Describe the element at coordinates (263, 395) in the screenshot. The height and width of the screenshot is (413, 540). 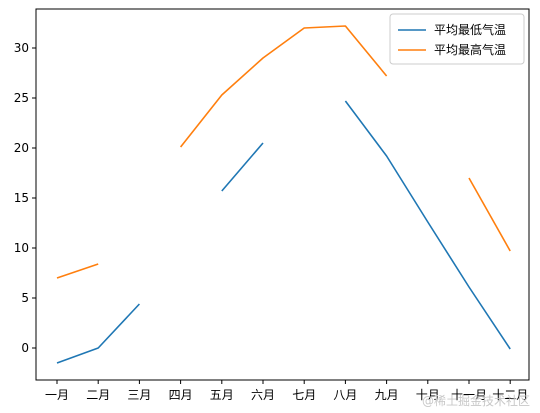
I see `x-tick-label: 六月` at that location.